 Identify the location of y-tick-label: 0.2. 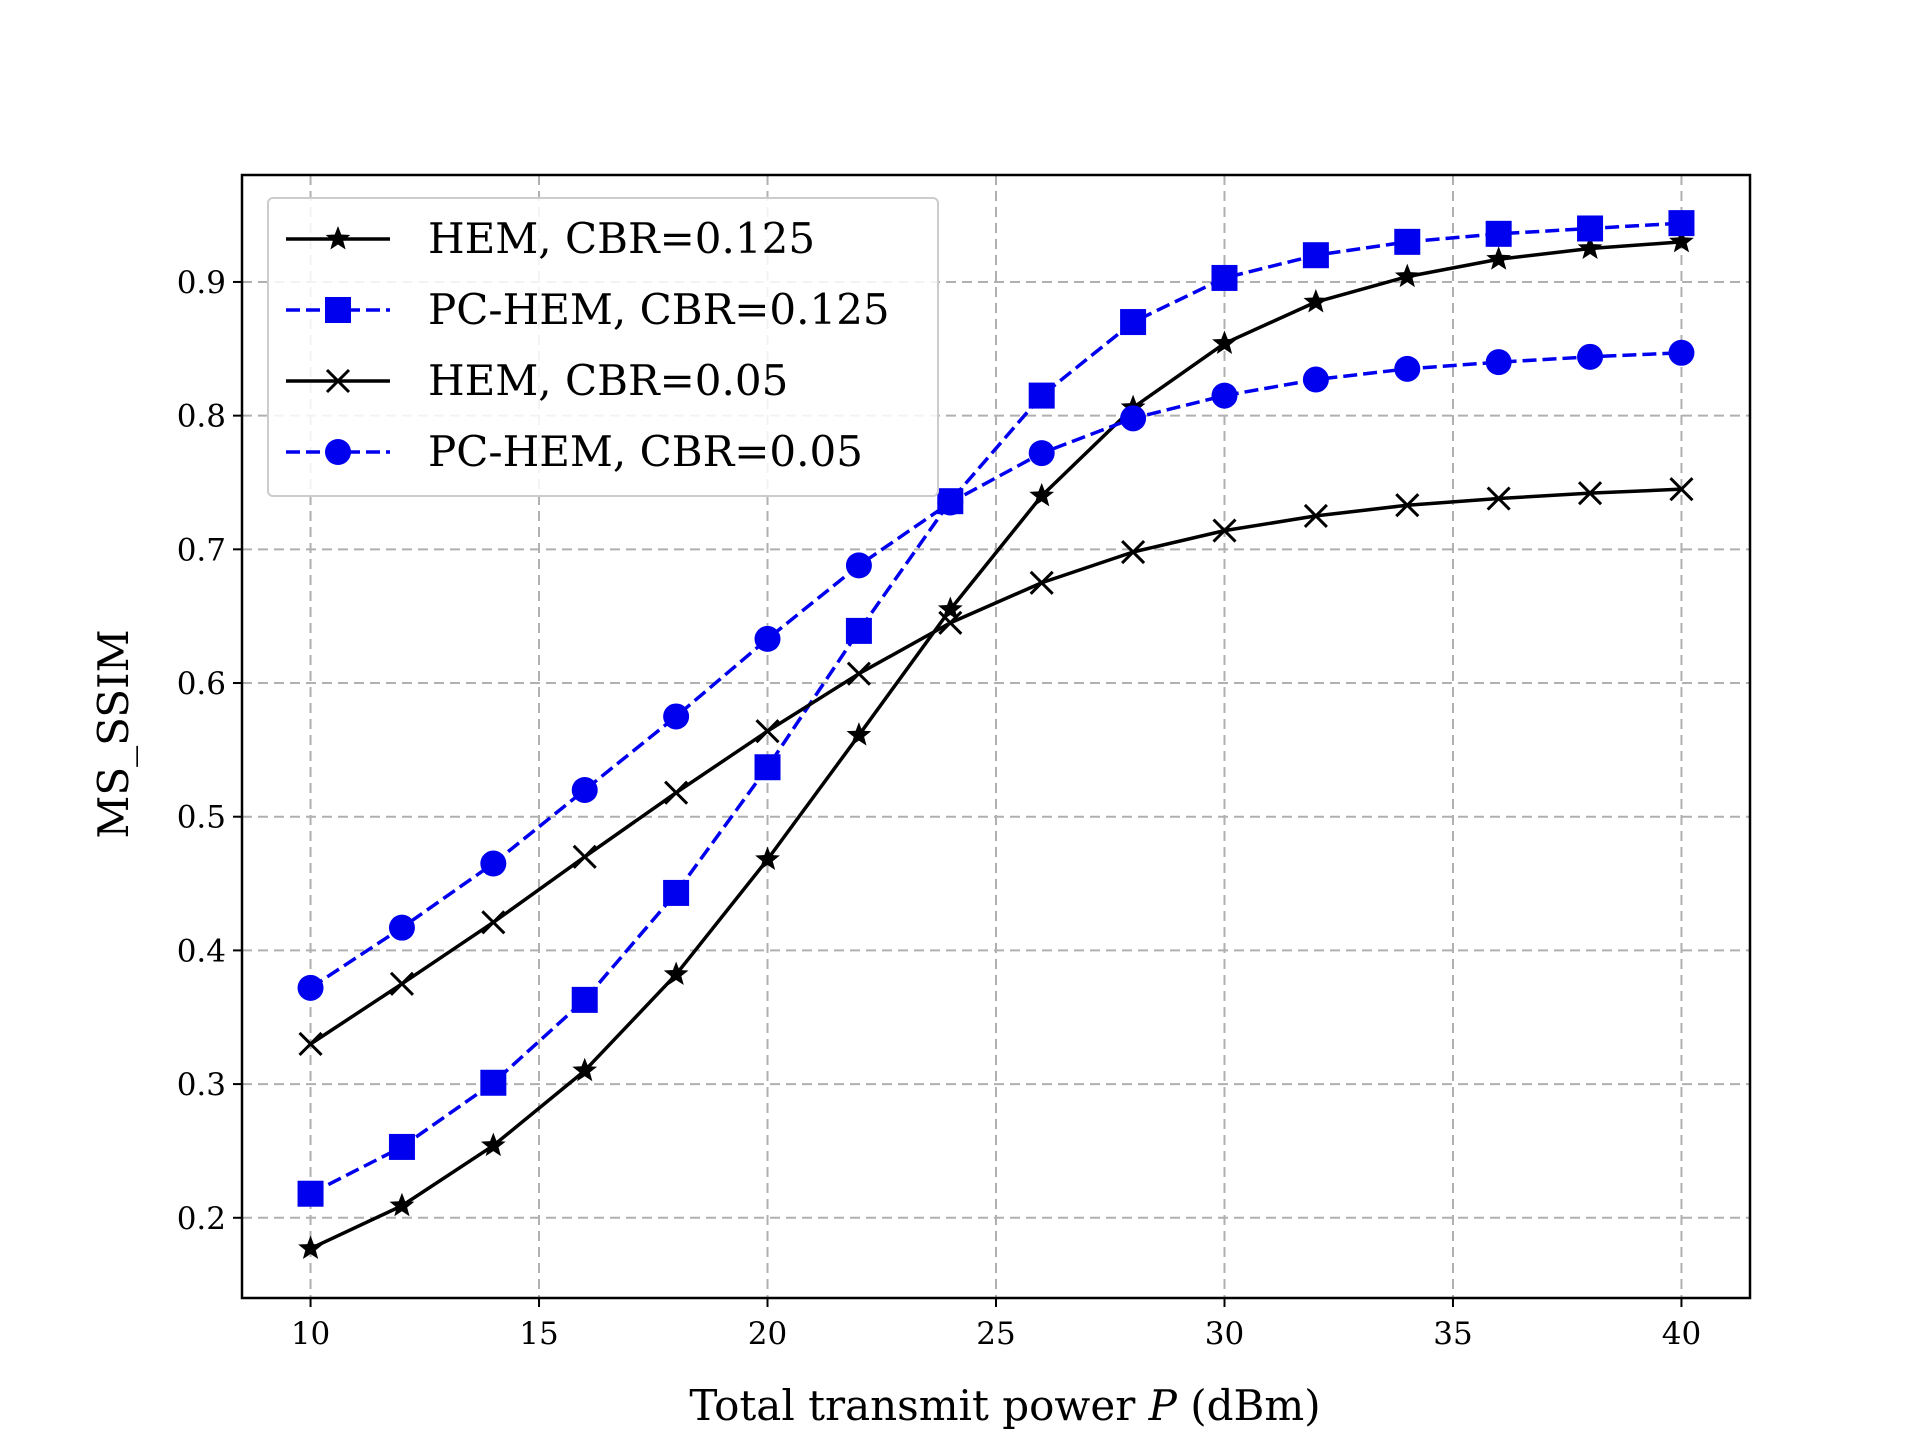
(201, 1219).